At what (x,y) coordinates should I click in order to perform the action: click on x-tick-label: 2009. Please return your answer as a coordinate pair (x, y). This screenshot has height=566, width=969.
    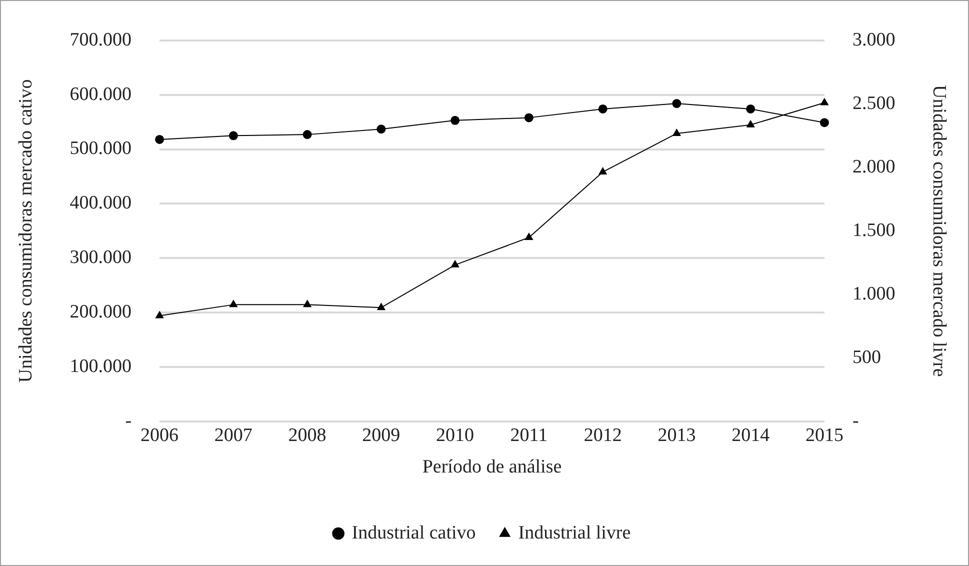
    Looking at the image, I should click on (381, 435).